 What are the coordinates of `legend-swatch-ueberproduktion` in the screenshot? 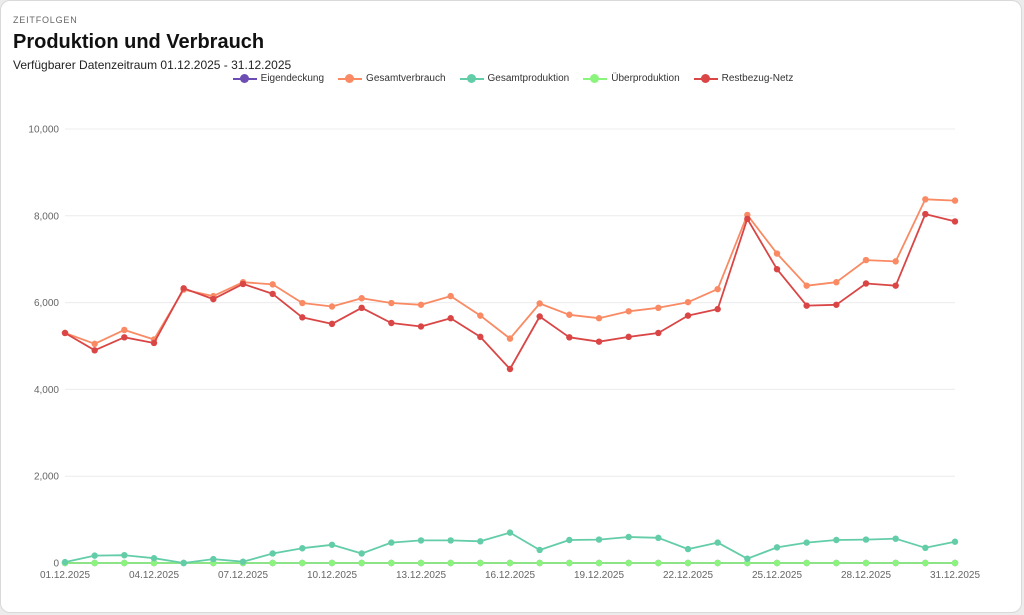 It's located at (595, 79).